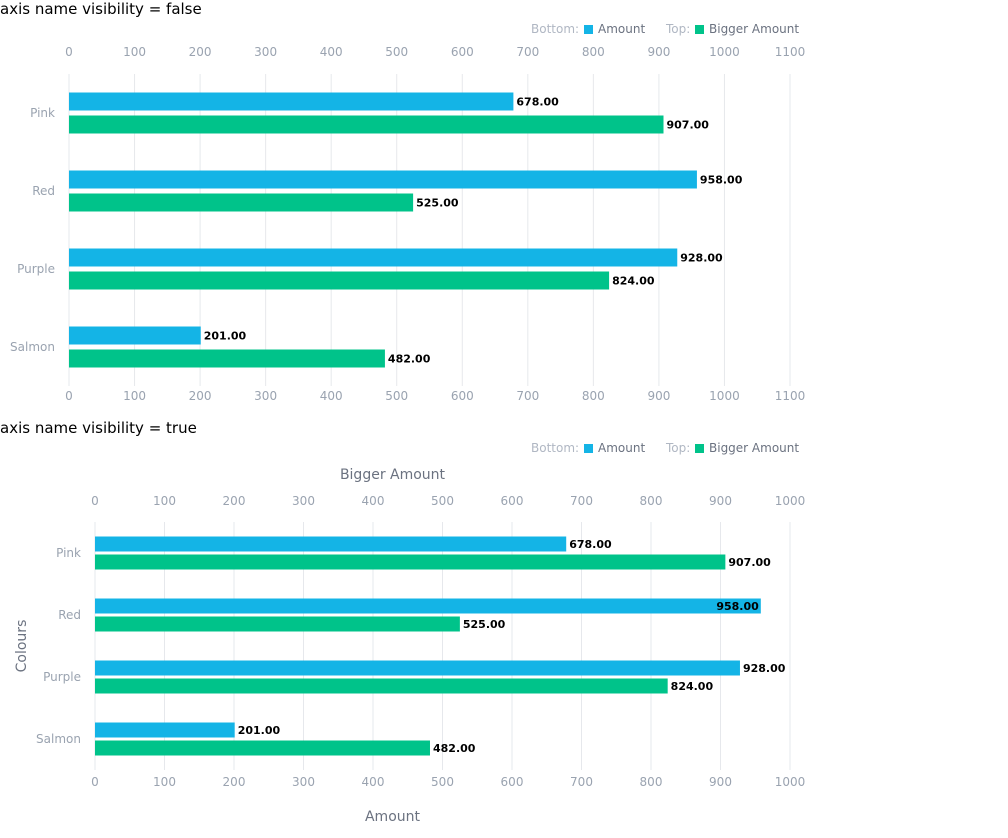  I want to click on top-tick-label: 1100, so click(790, 52).